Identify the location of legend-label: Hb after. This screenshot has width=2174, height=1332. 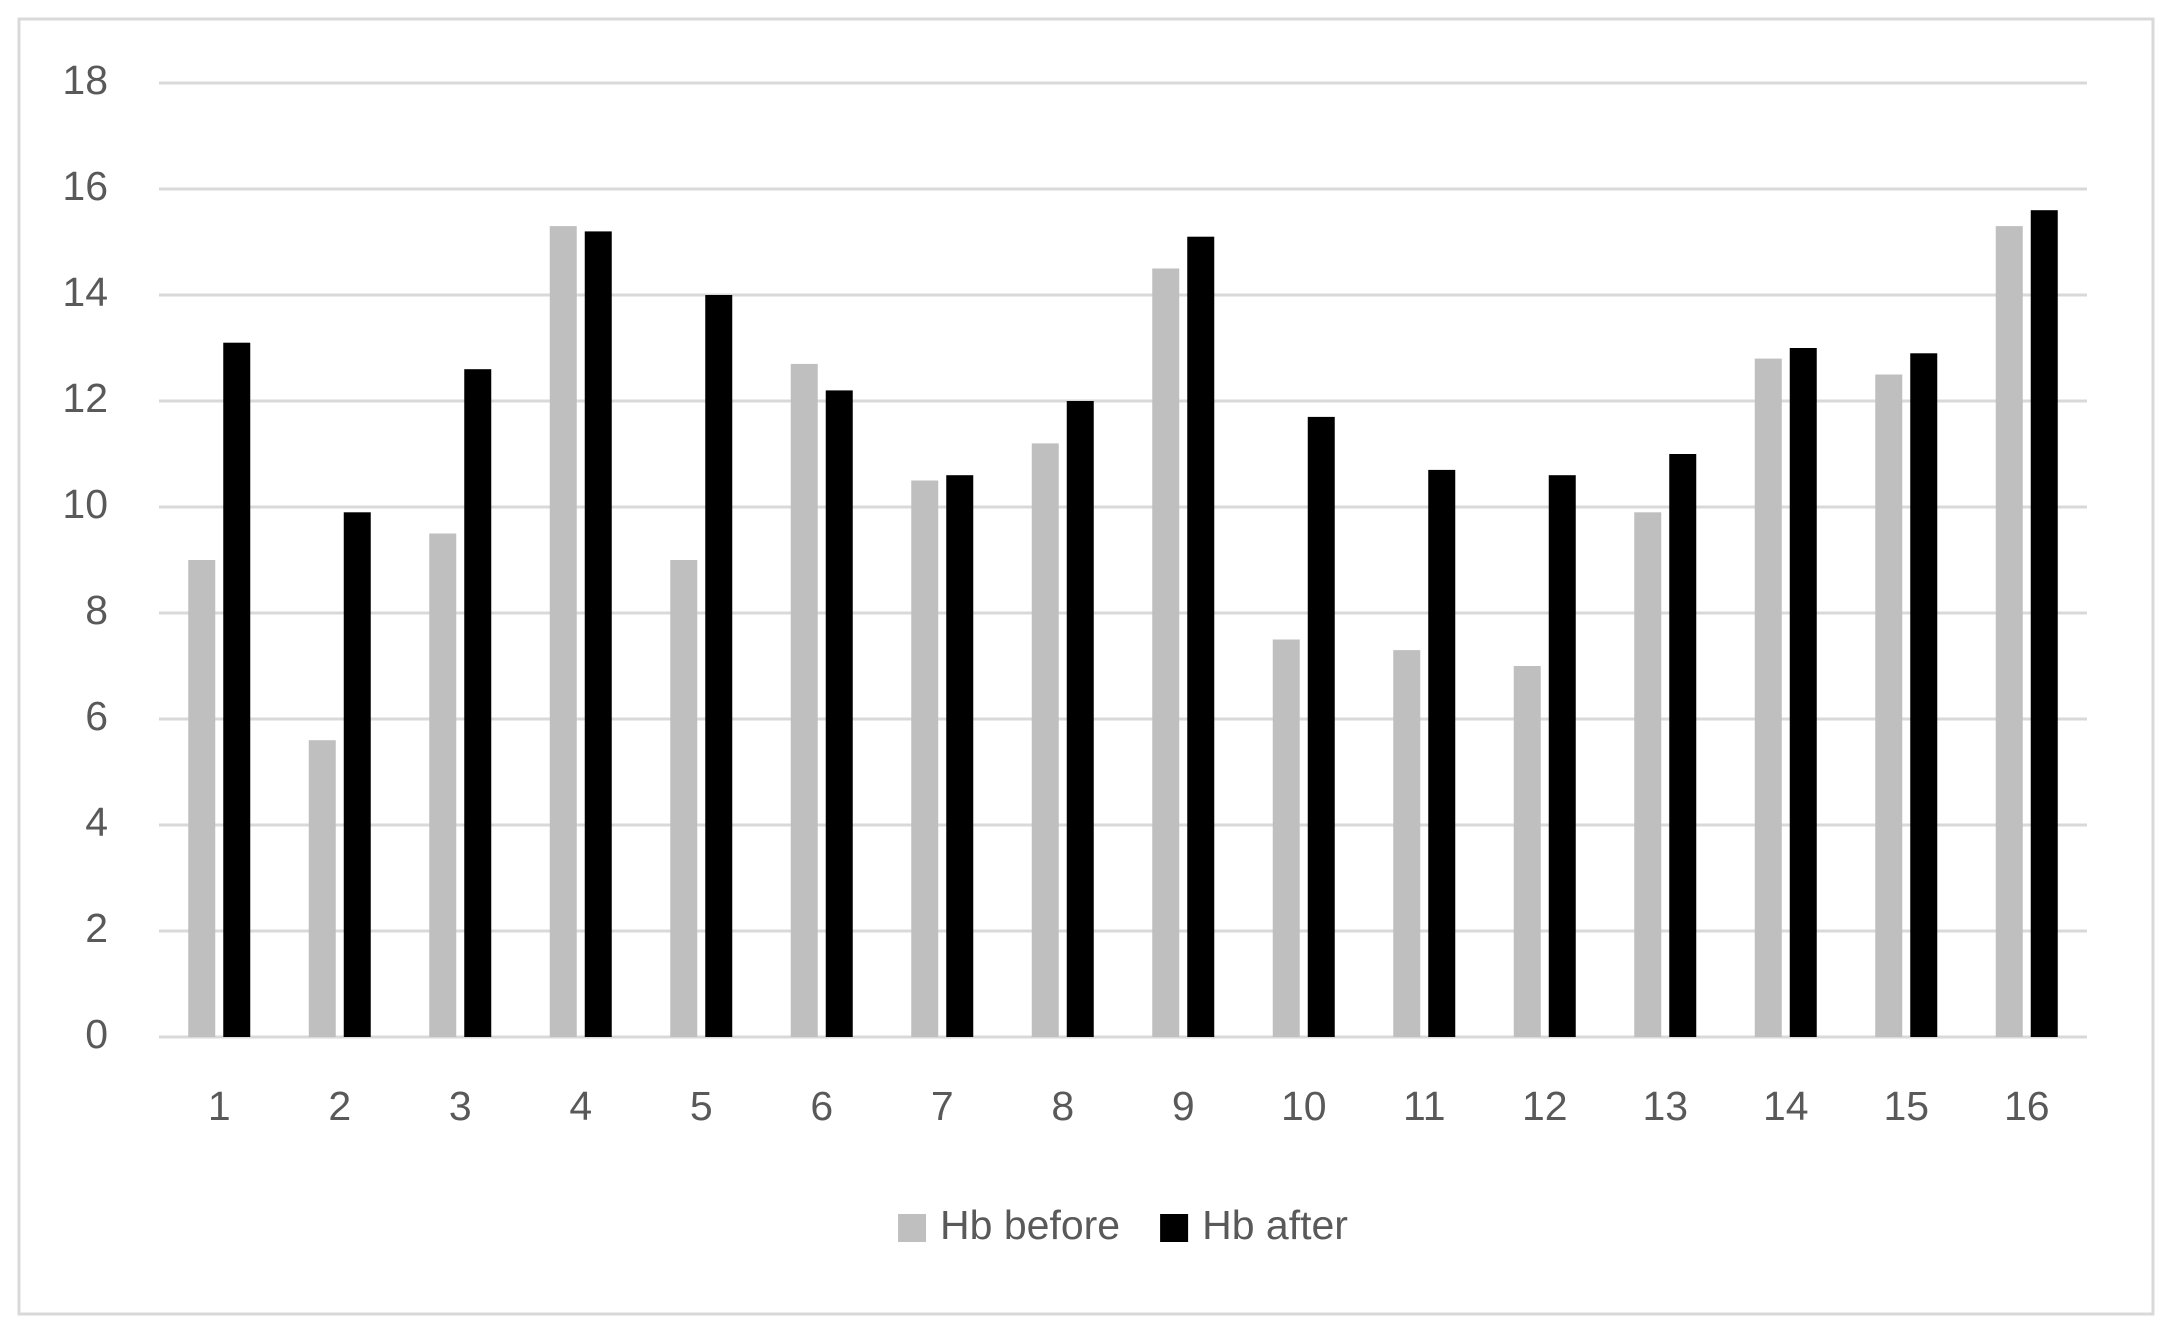
(1275, 1225).